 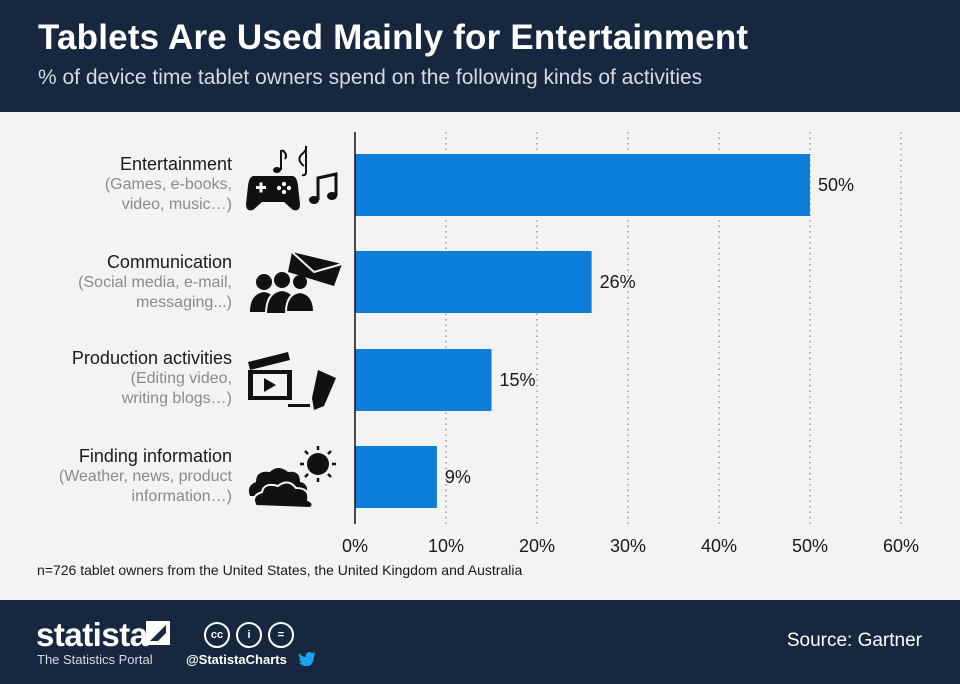 I want to click on statista-logo: statista, so click(x=92, y=634).